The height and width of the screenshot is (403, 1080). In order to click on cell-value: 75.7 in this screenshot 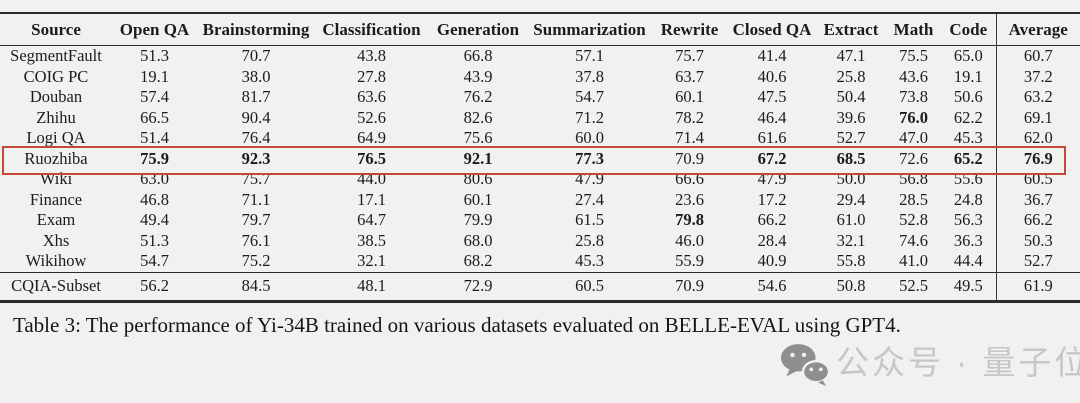, I will do `click(256, 179)`.